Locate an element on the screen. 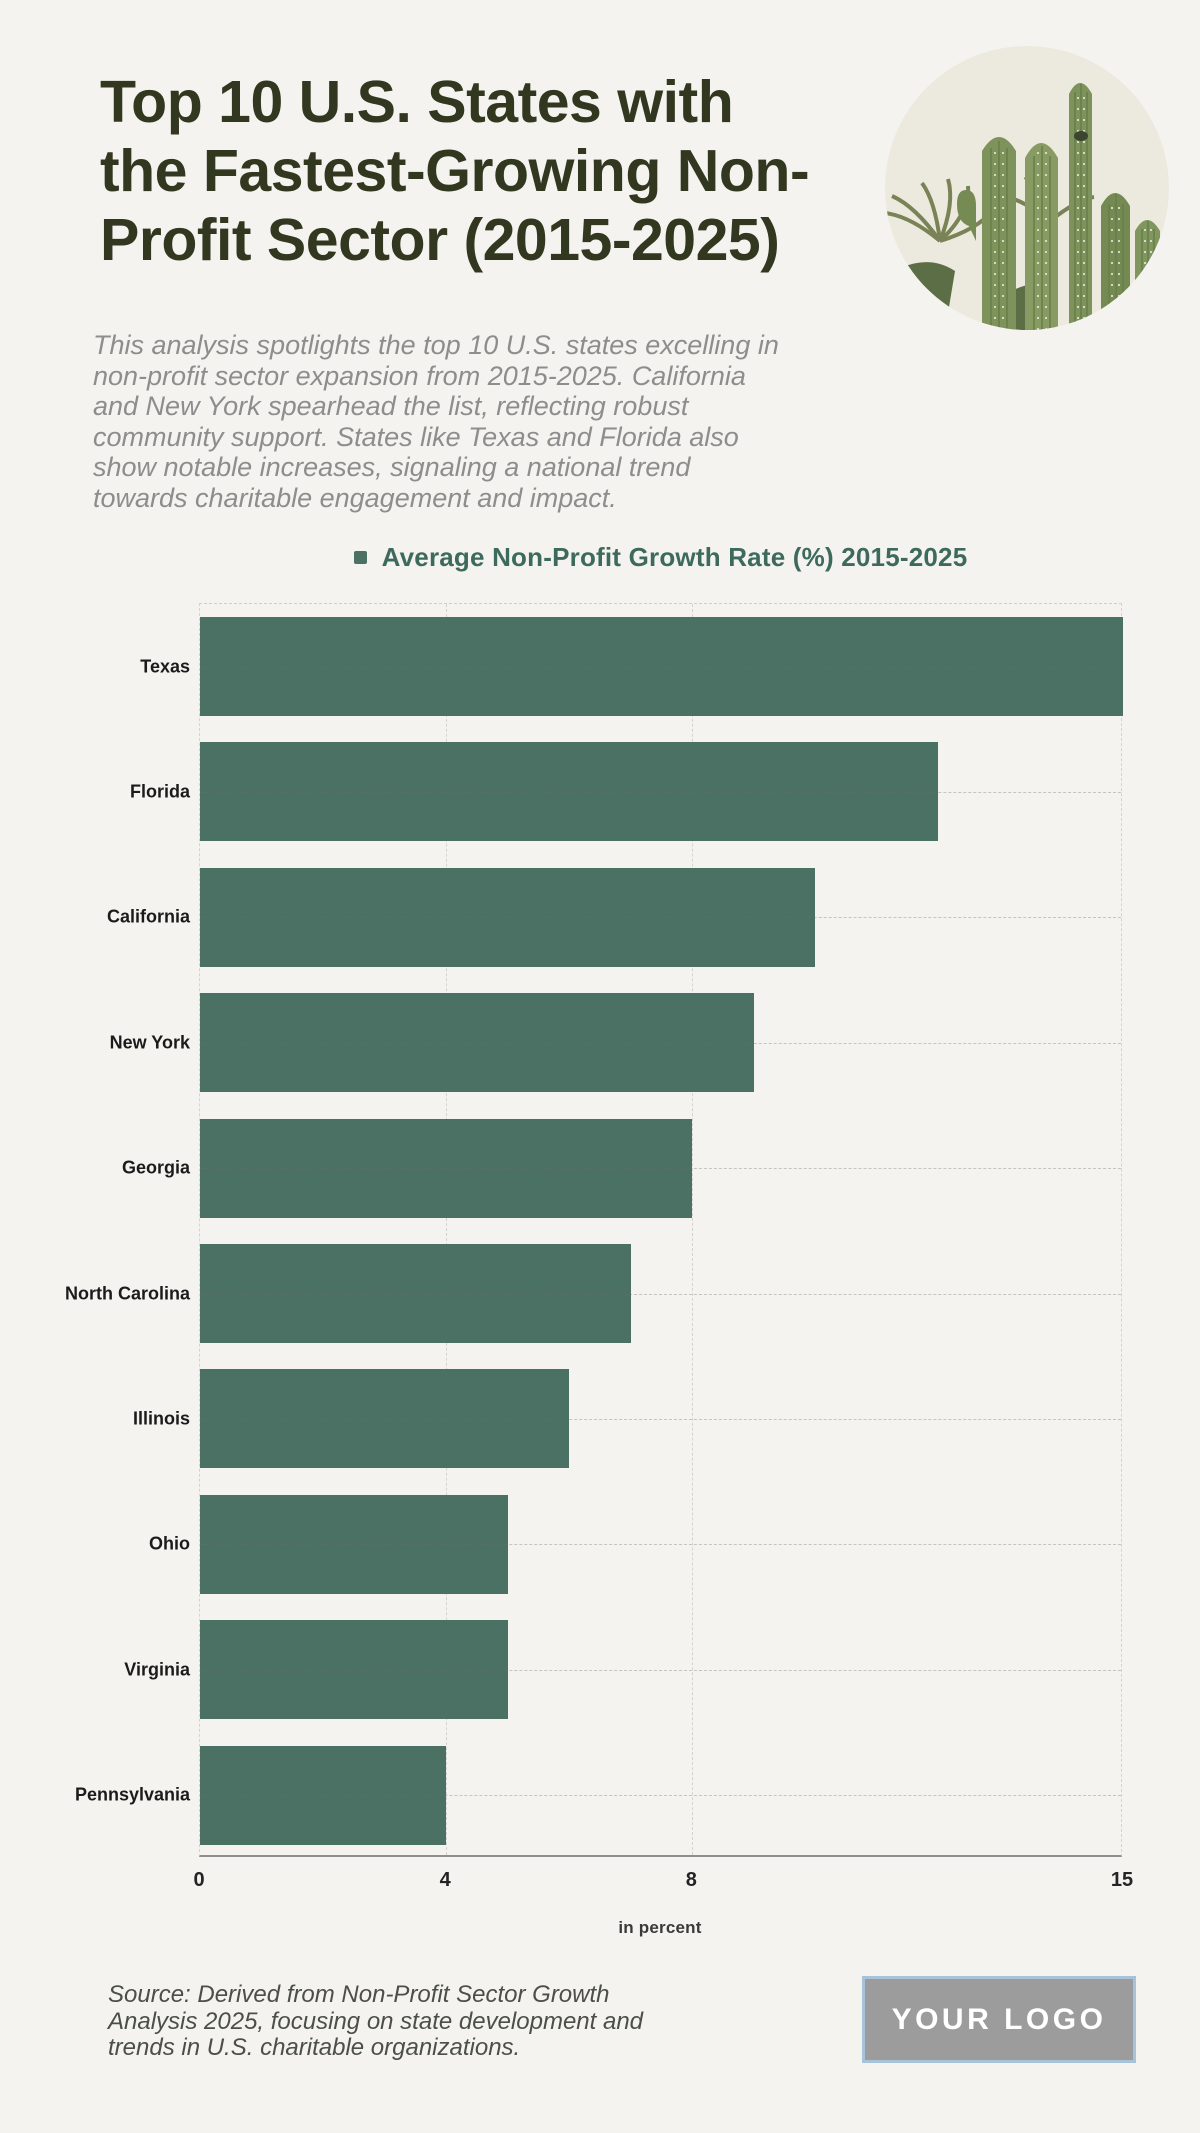 The image size is (1200, 2133). bar-row: Pennsylvania is located at coordinates (598, 1795).